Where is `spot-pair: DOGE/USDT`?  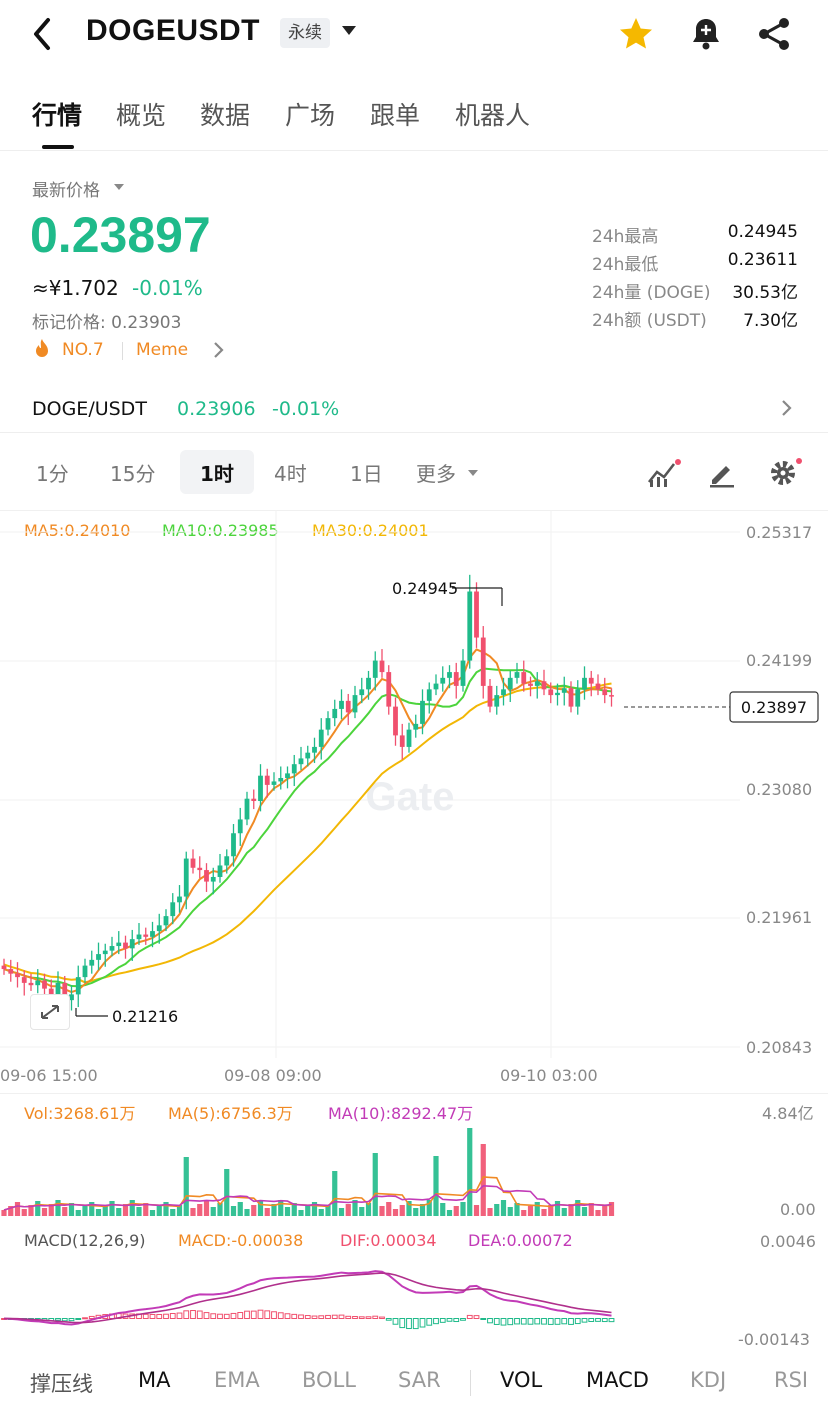
spot-pair: DOGE/USDT is located at coordinates (89, 409).